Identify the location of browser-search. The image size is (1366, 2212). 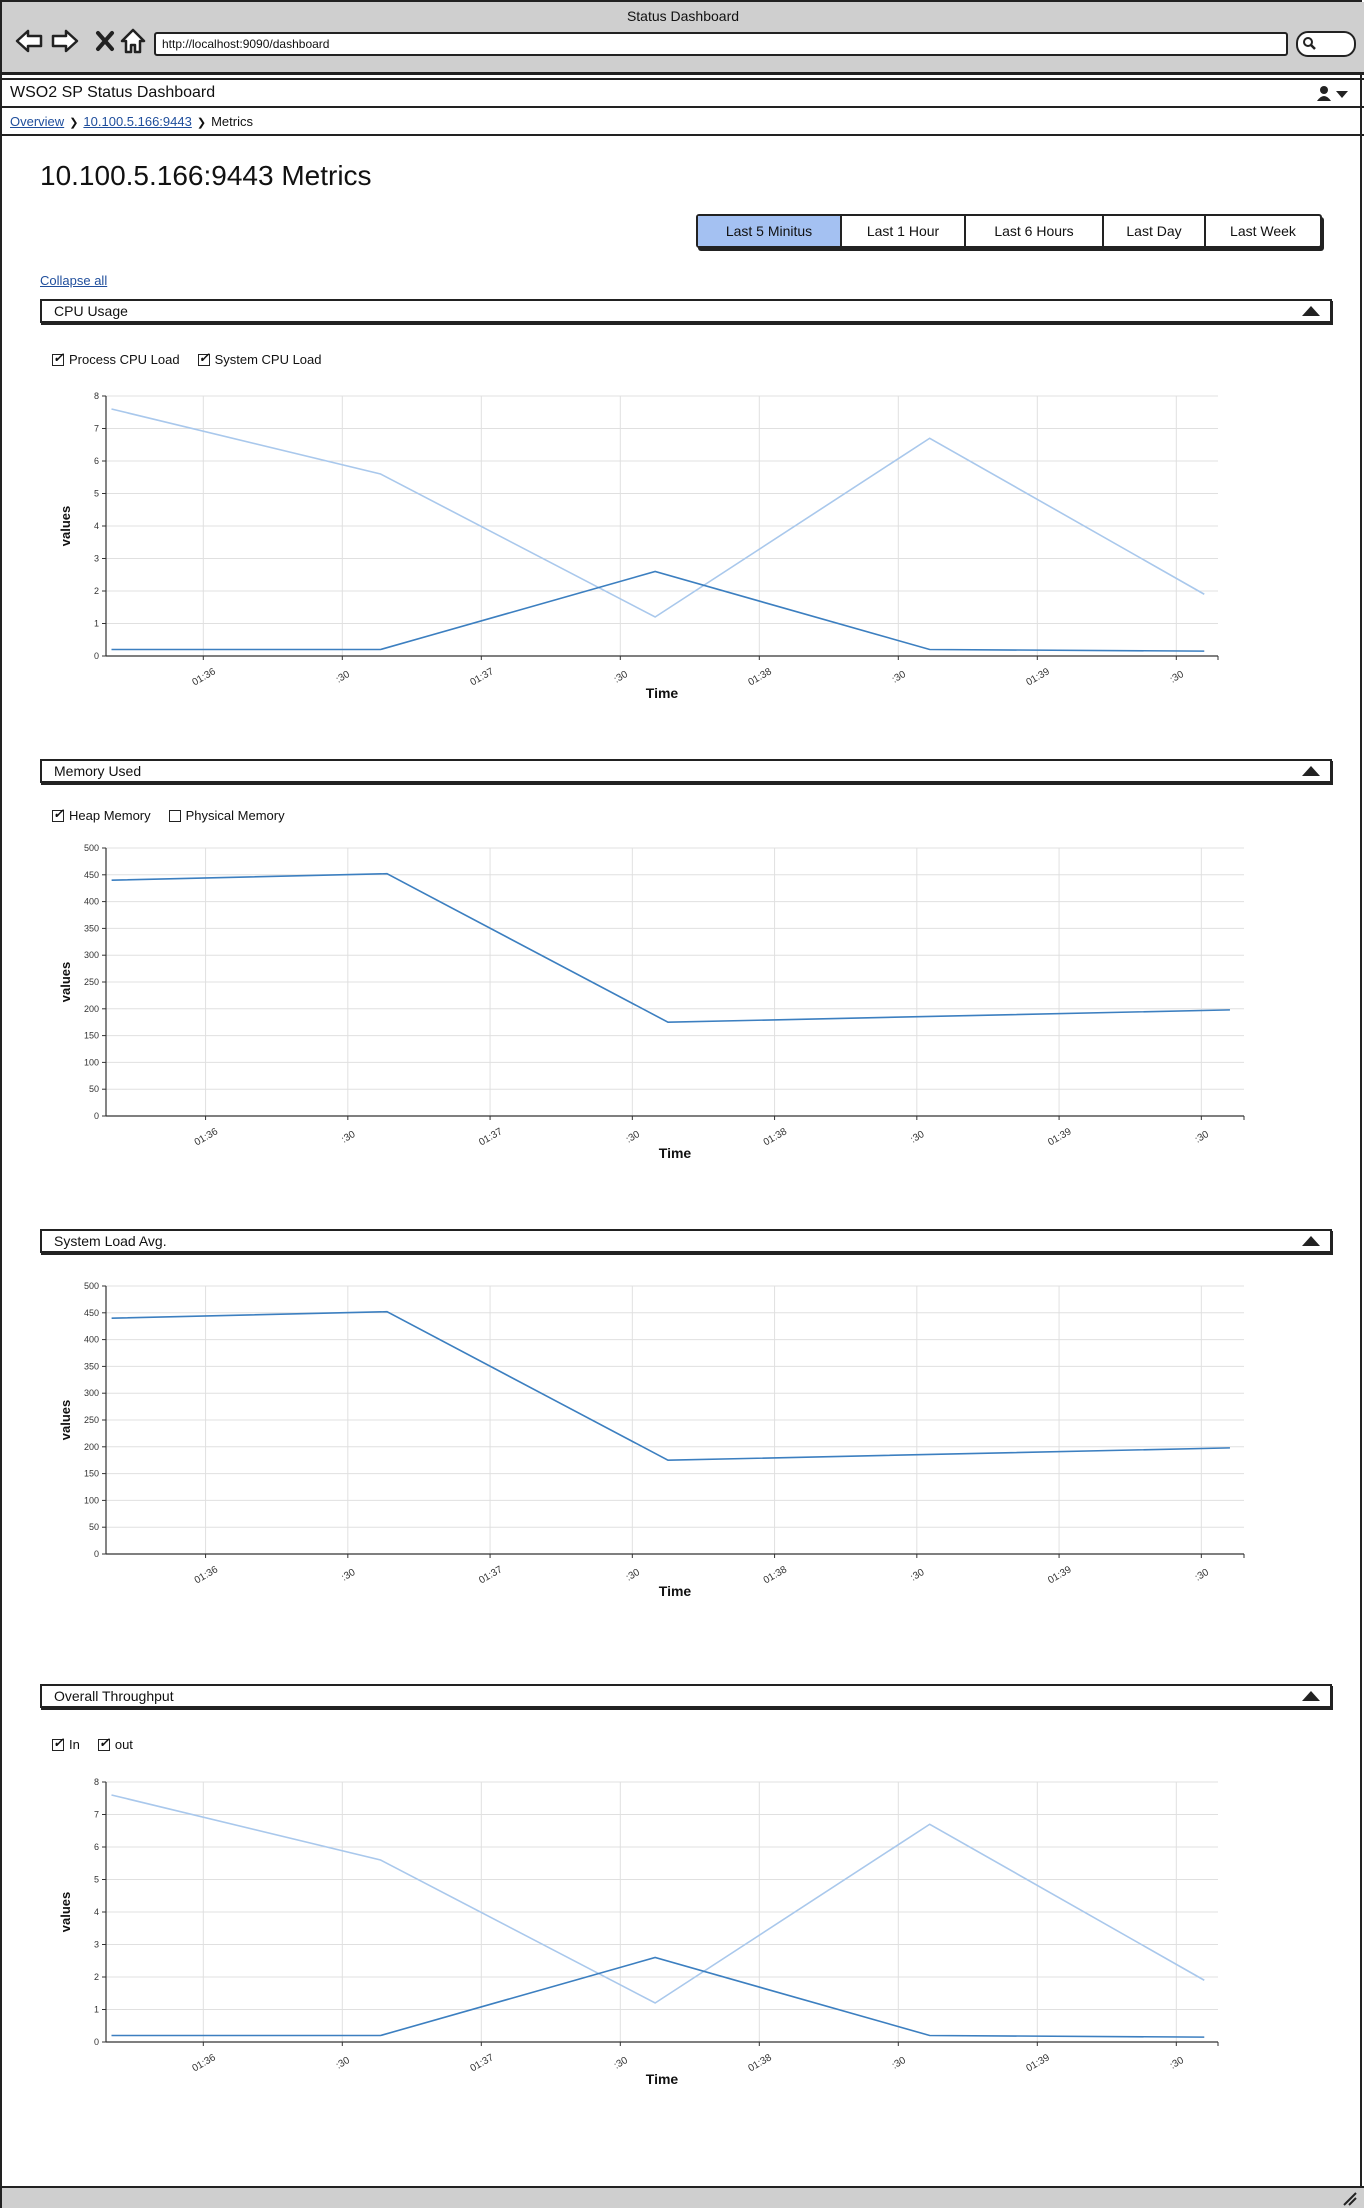
(1326, 44).